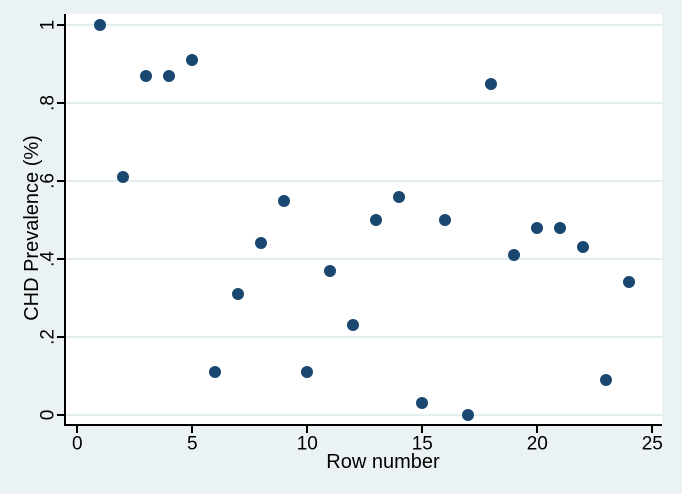 This screenshot has width=682, height=494. I want to click on x-tick-label: 5, so click(192, 444).